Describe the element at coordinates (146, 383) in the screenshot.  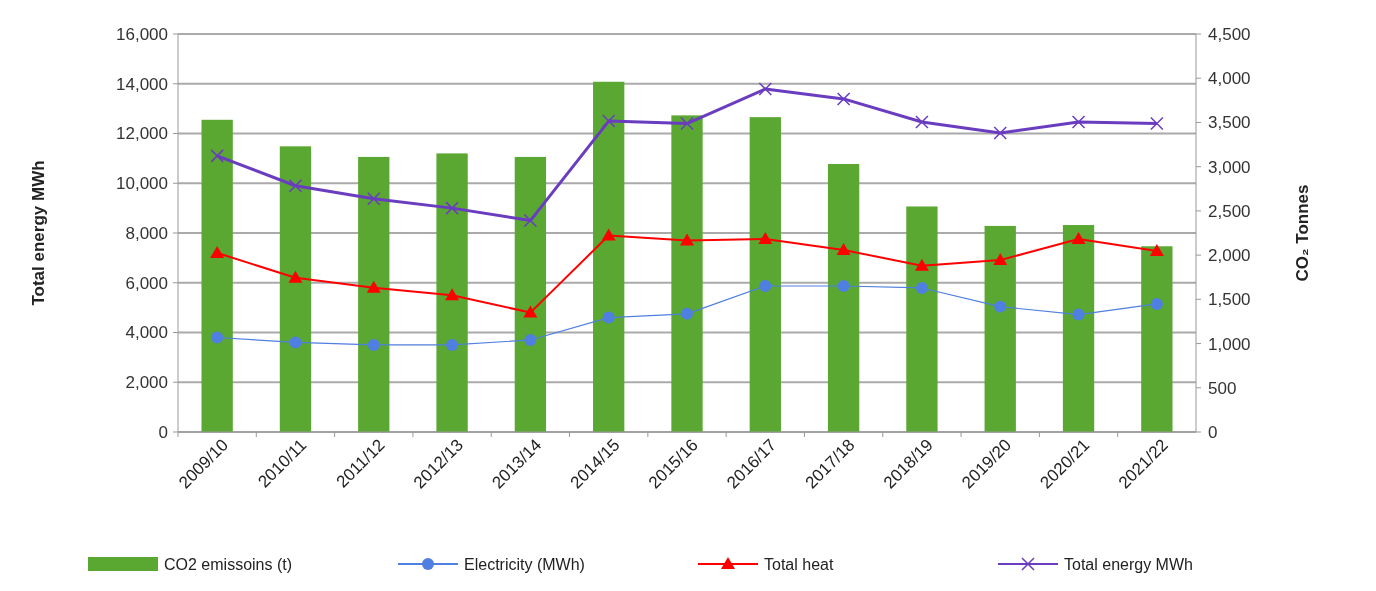
I see `y-tick-label: 2,000` at that location.